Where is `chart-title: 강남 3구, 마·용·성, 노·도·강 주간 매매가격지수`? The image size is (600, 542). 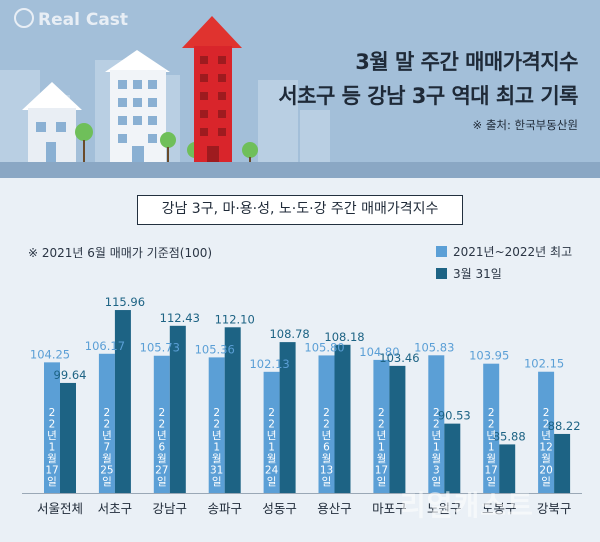
chart-title: 강남 3구, 마·용·성, 노·도·강 주간 매매가격지수 is located at coordinates (300, 210).